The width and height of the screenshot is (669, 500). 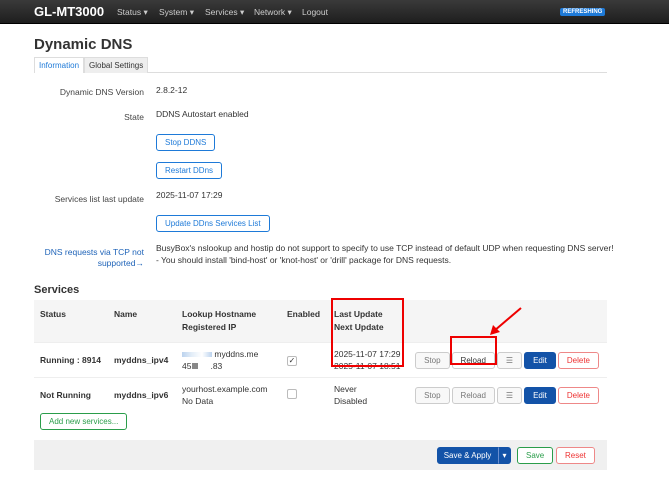 What do you see at coordinates (142, 360) in the screenshot?
I see `row-name: myddns_ipv4` at bounding box center [142, 360].